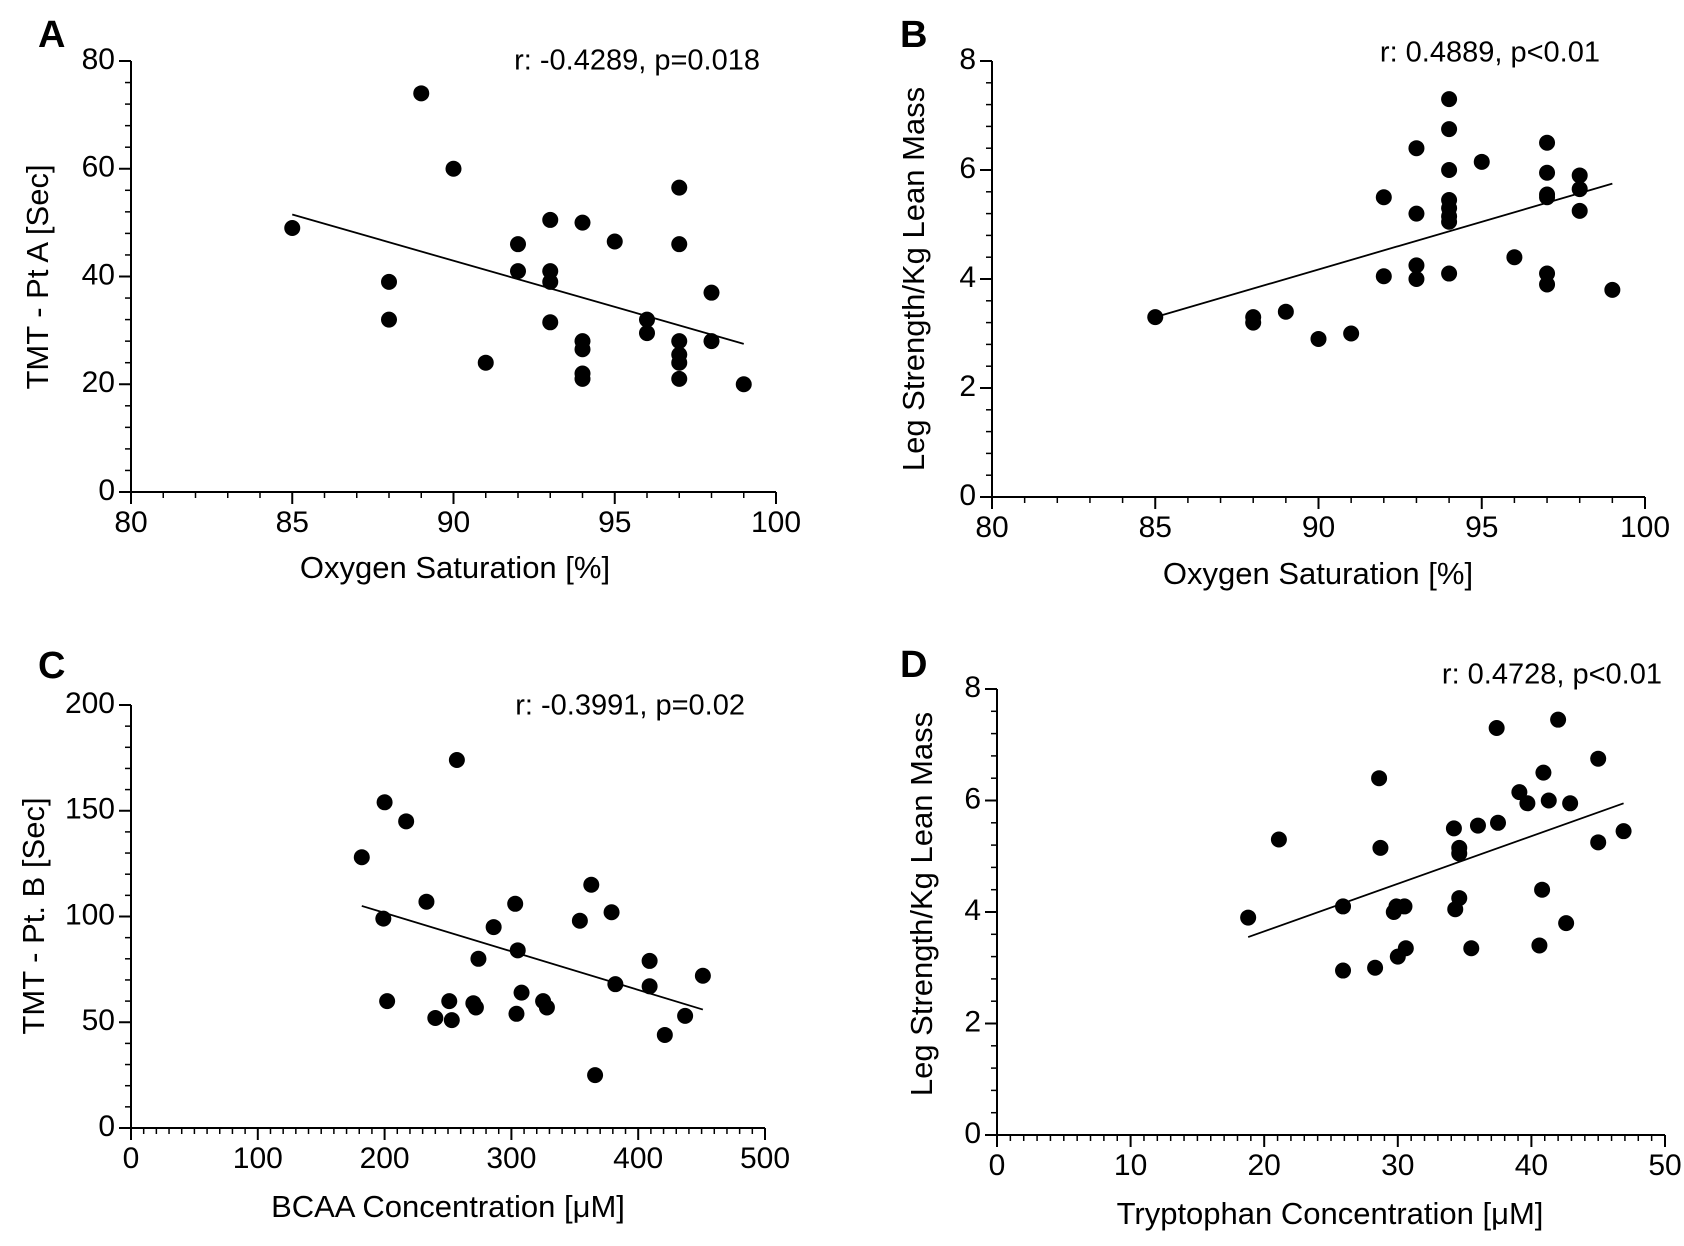 The height and width of the screenshot is (1246, 1684). Describe the element at coordinates (448, 1206) in the screenshot. I see `x-axis-title: BCAA Concentration [μM]` at that location.